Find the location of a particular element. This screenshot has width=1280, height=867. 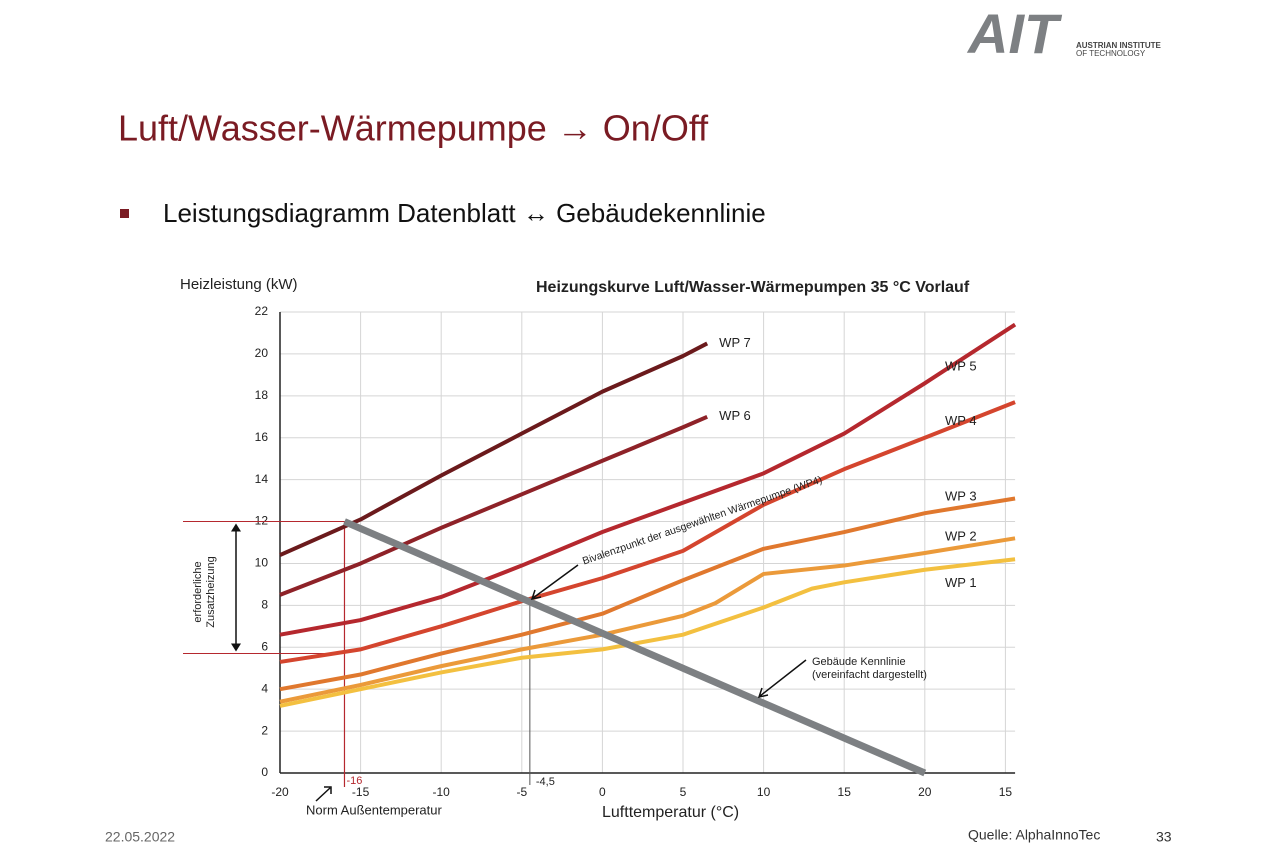

y-tick-label: 18 is located at coordinates (262, 395).